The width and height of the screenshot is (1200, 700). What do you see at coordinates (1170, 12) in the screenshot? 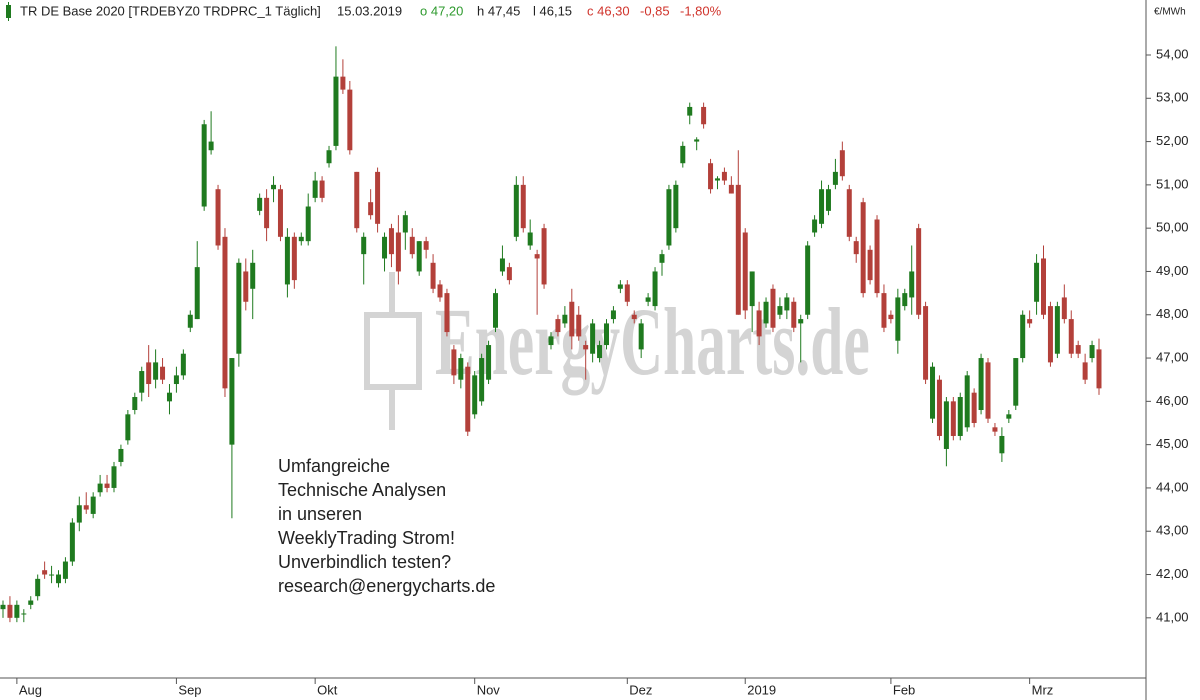
I see `unit-label: €/MWh` at bounding box center [1170, 12].